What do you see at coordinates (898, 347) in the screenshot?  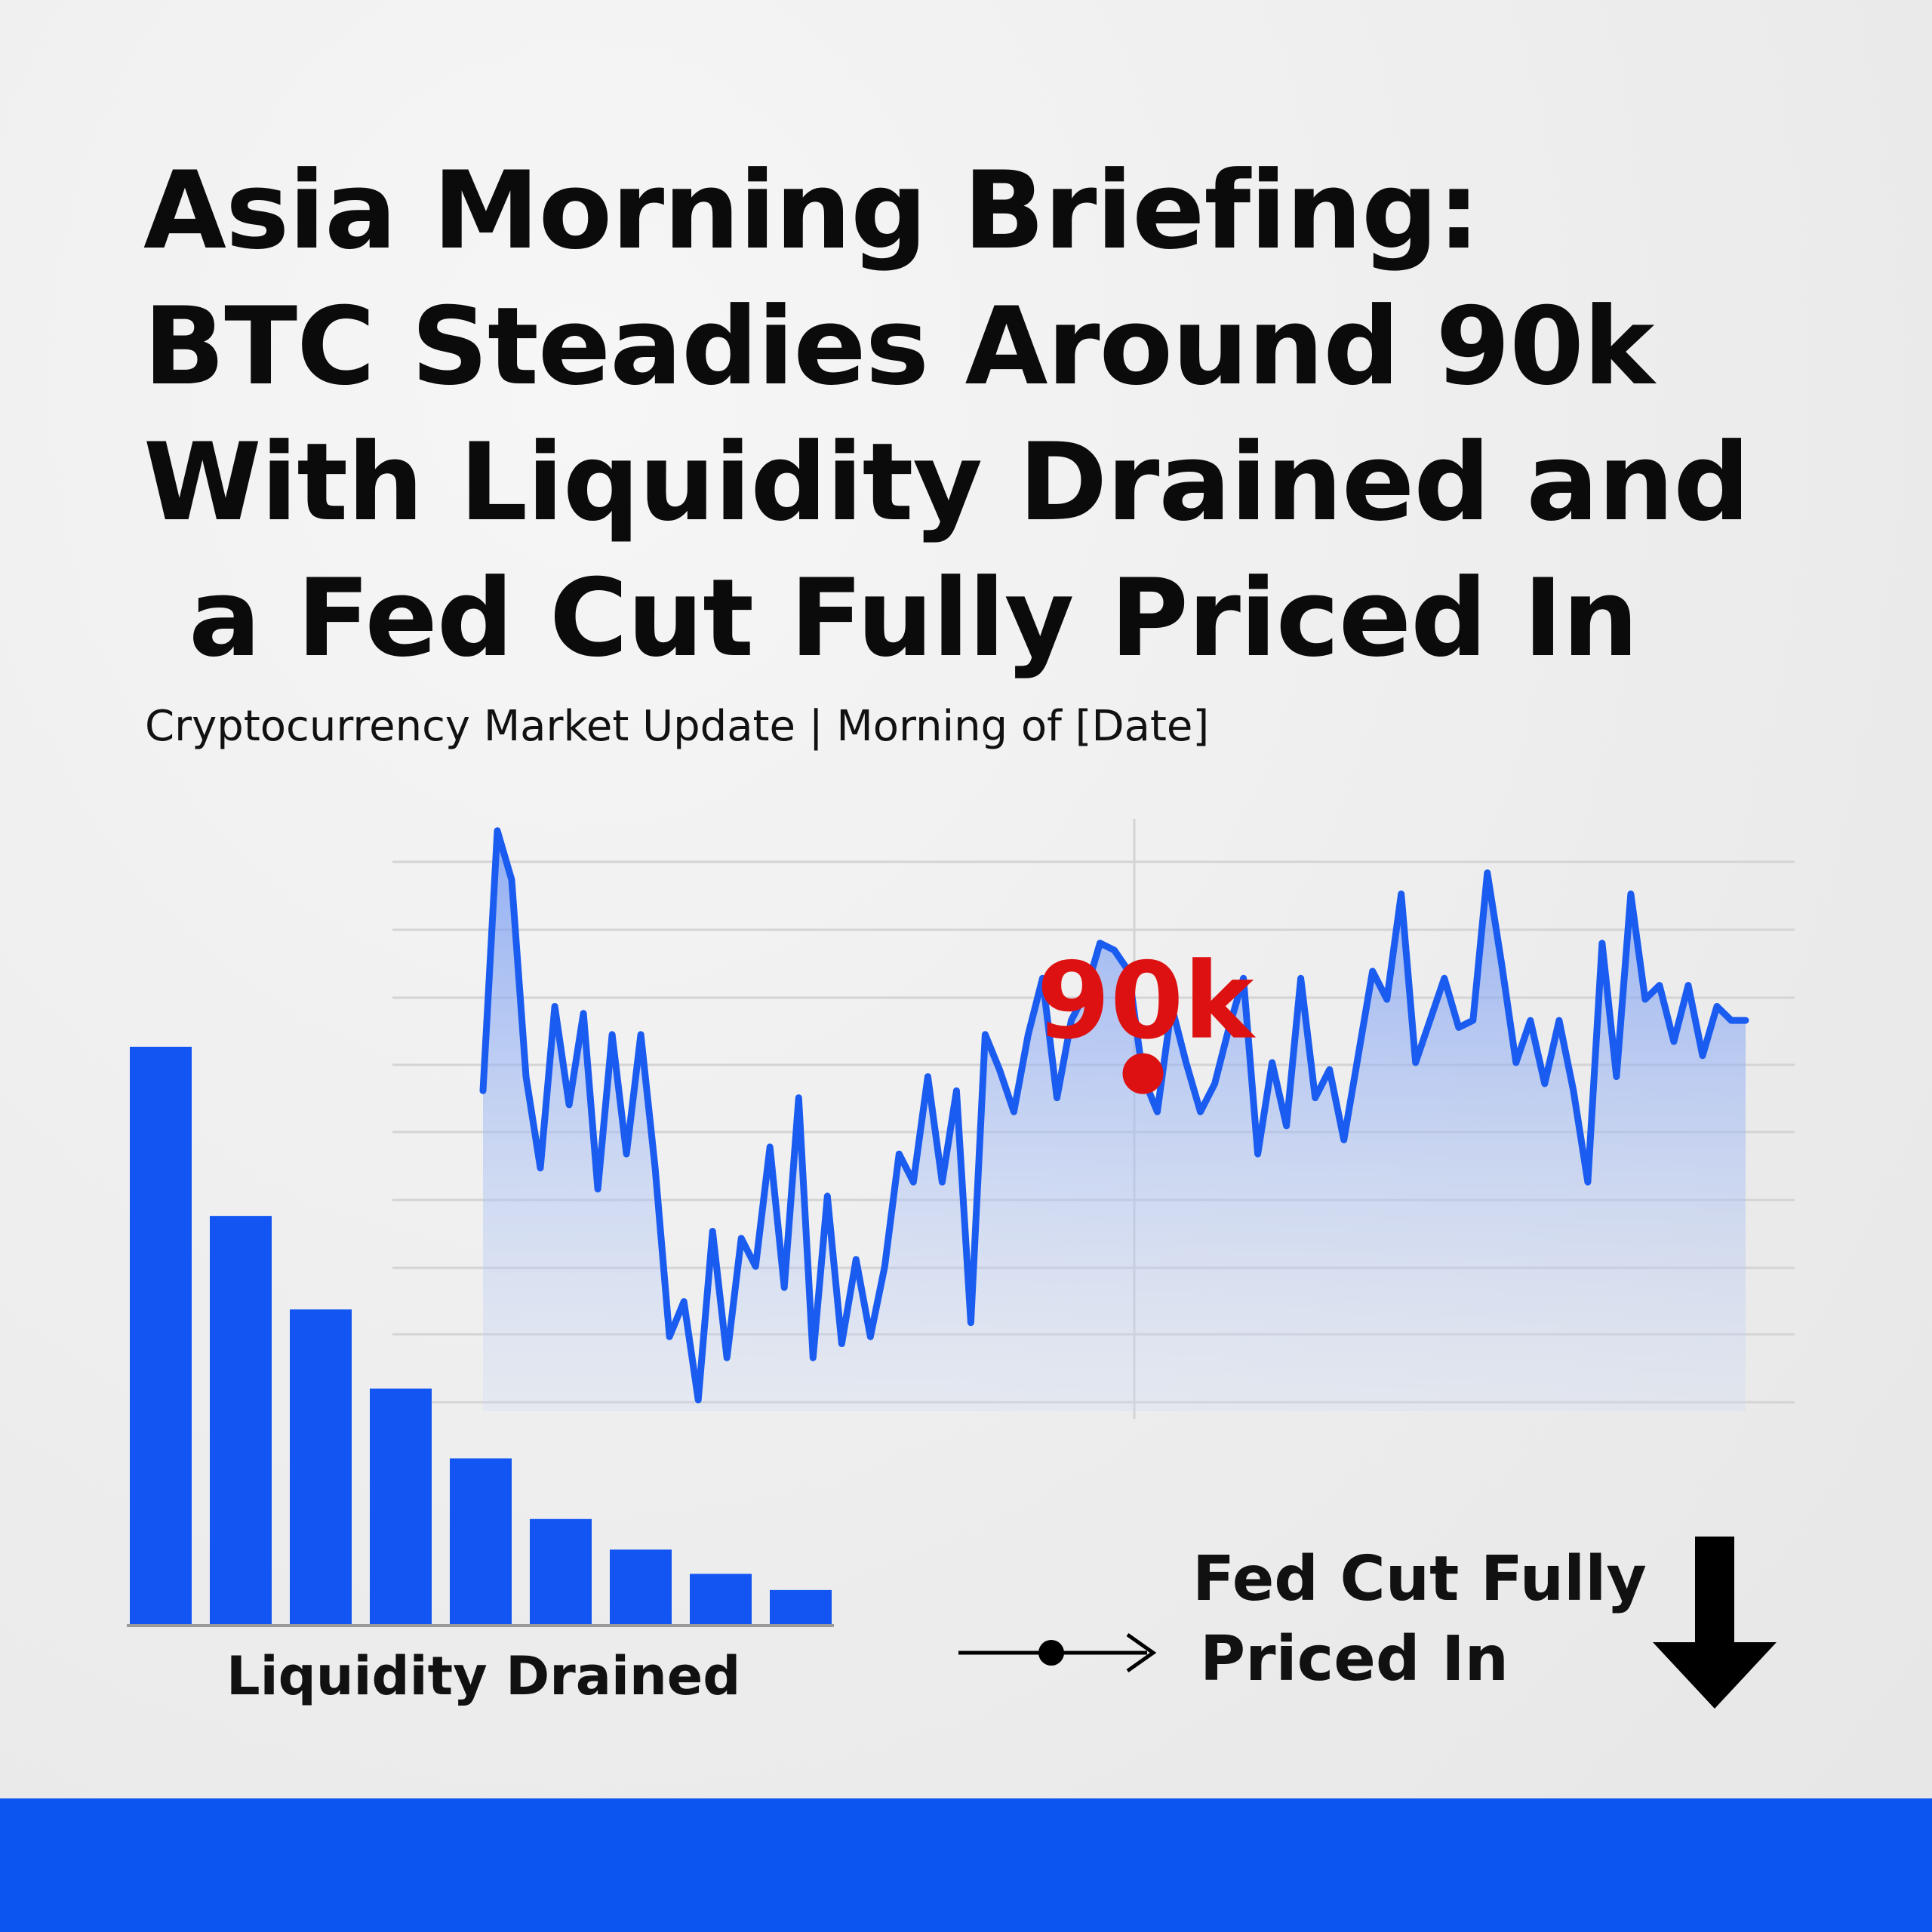 I see `headline-line-2: BTC Steadies Around 90k` at bounding box center [898, 347].